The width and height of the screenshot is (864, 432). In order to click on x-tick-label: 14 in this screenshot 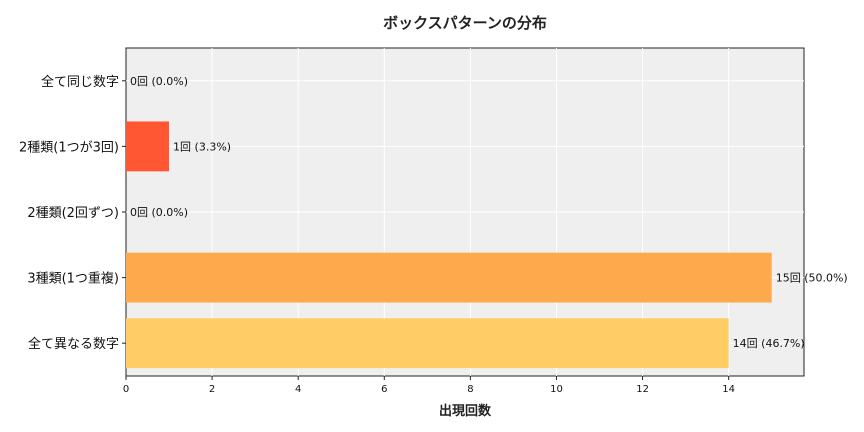, I will do `click(728, 389)`.